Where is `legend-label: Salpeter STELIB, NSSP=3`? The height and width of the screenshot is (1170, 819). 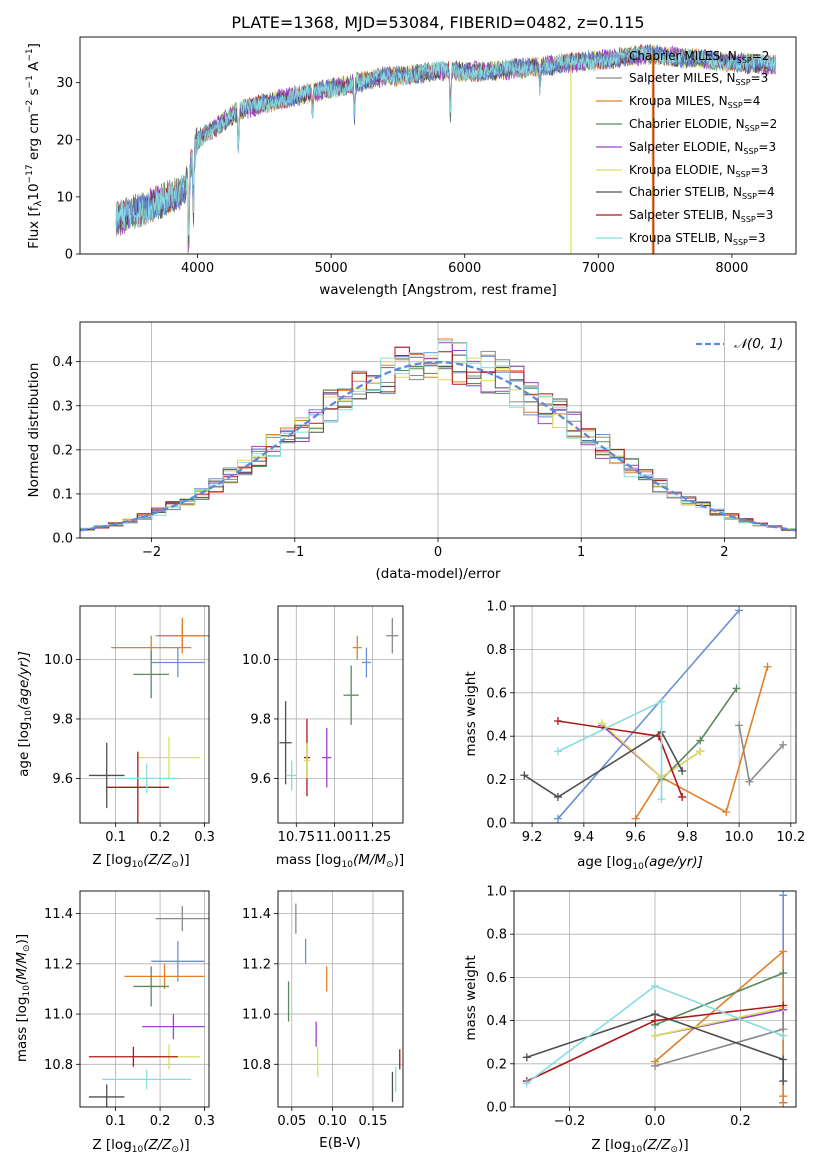 legend-label: Salpeter STELIB, NSSP=3 is located at coordinates (701, 216).